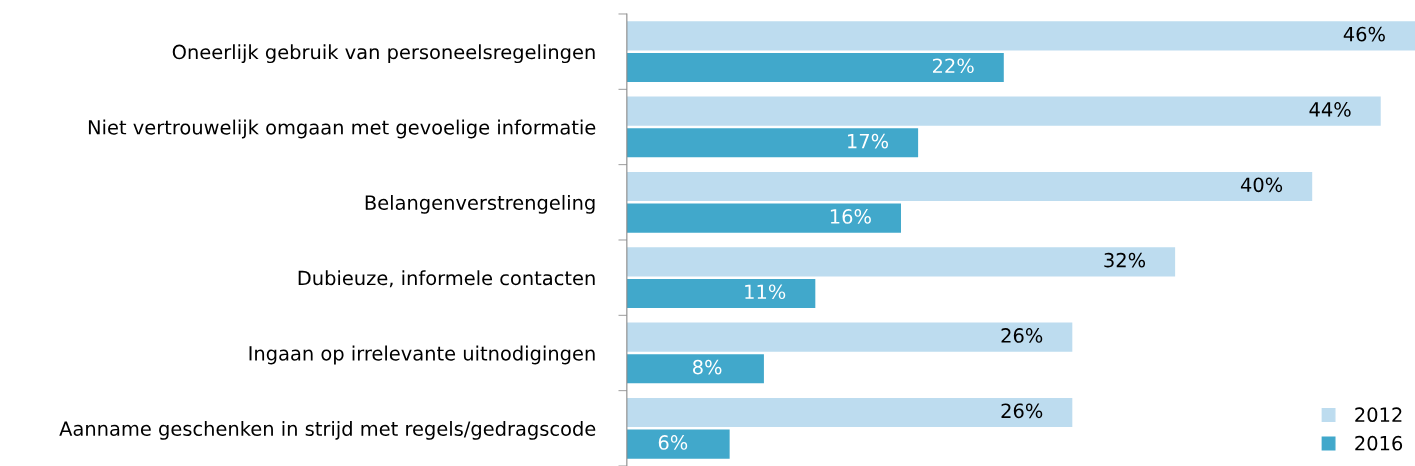 This screenshot has height=466, width=1415. What do you see at coordinates (953, 66) in the screenshot?
I see `data-label: 22%` at bounding box center [953, 66].